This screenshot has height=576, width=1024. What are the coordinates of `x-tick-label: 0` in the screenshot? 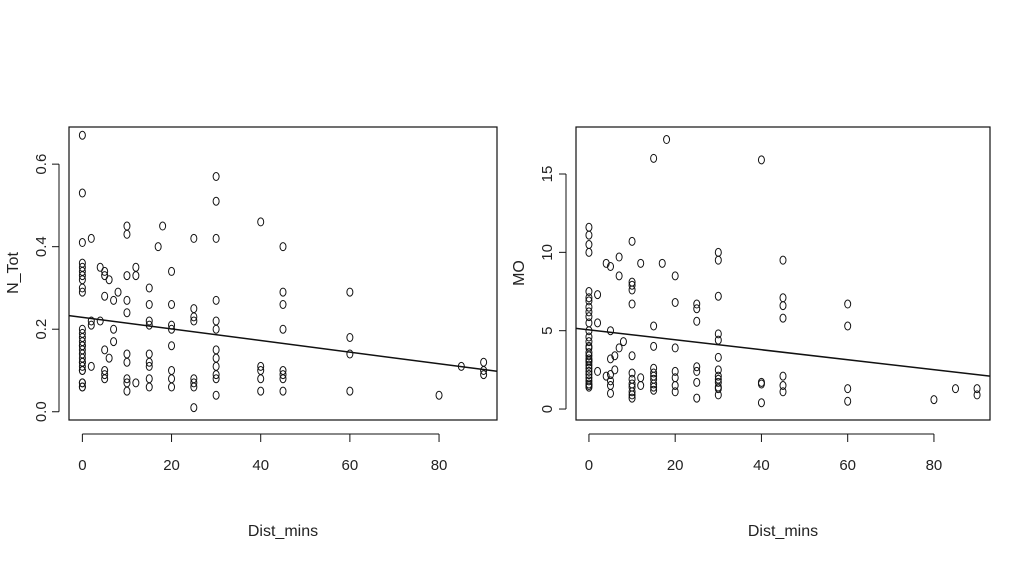 It's located at (82, 465).